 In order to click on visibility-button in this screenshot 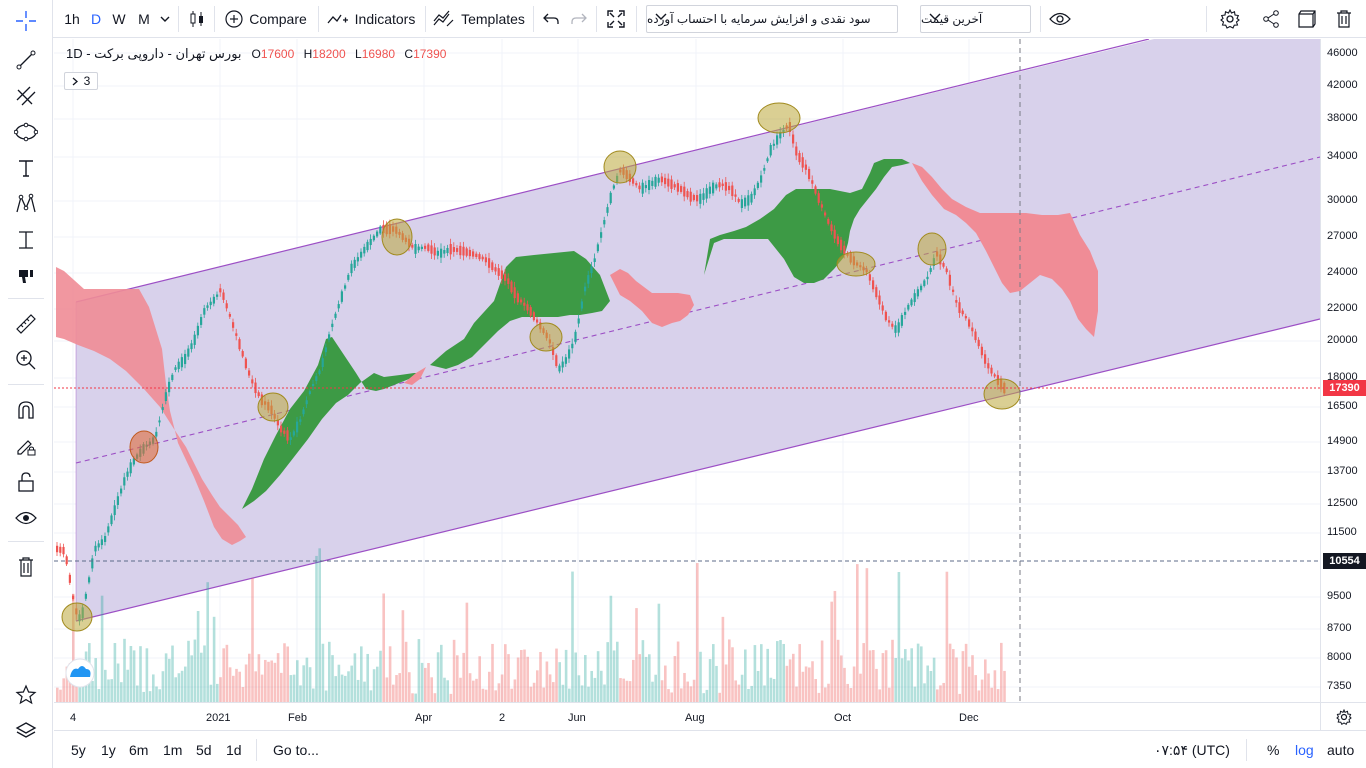, I will do `click(1060, 19)`.